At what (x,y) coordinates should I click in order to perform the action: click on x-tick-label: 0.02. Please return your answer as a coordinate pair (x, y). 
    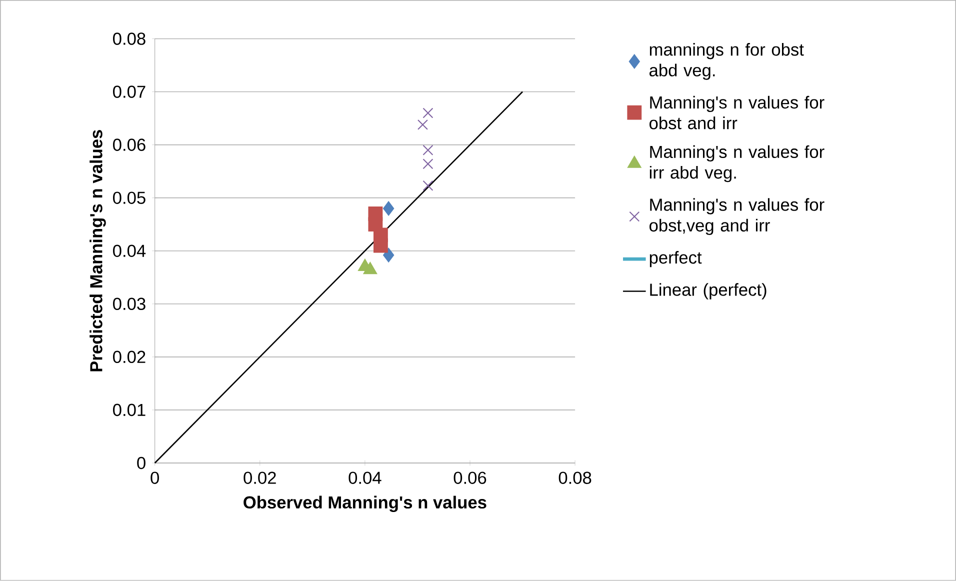
    Looking at the image, I should click on (260, 478).